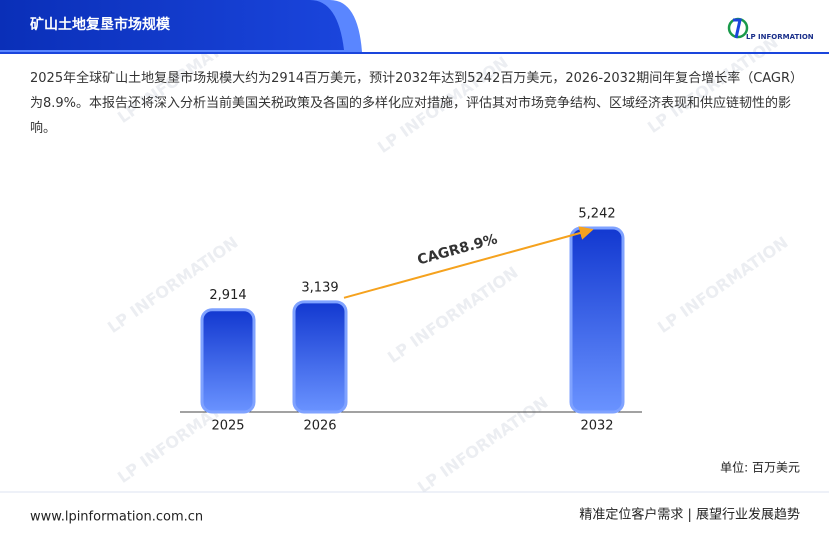 This screenshot has height=537, width=829. What do you see at coordinates (319, 426) in the screenshot?
I see `x-tick-label: 2026` at bounding box center [319, 426].